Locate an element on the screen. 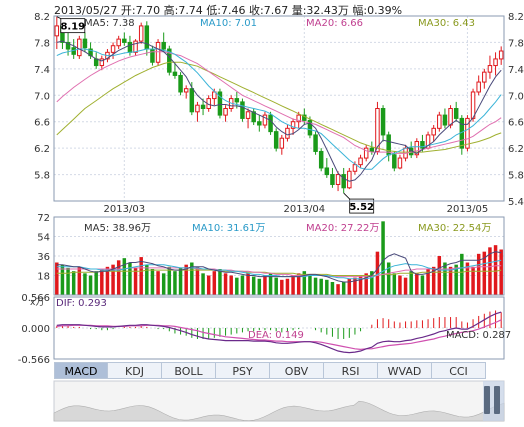 This screenshot has height=427, width=524. low-callout-box is located at coordinates (362, 206).